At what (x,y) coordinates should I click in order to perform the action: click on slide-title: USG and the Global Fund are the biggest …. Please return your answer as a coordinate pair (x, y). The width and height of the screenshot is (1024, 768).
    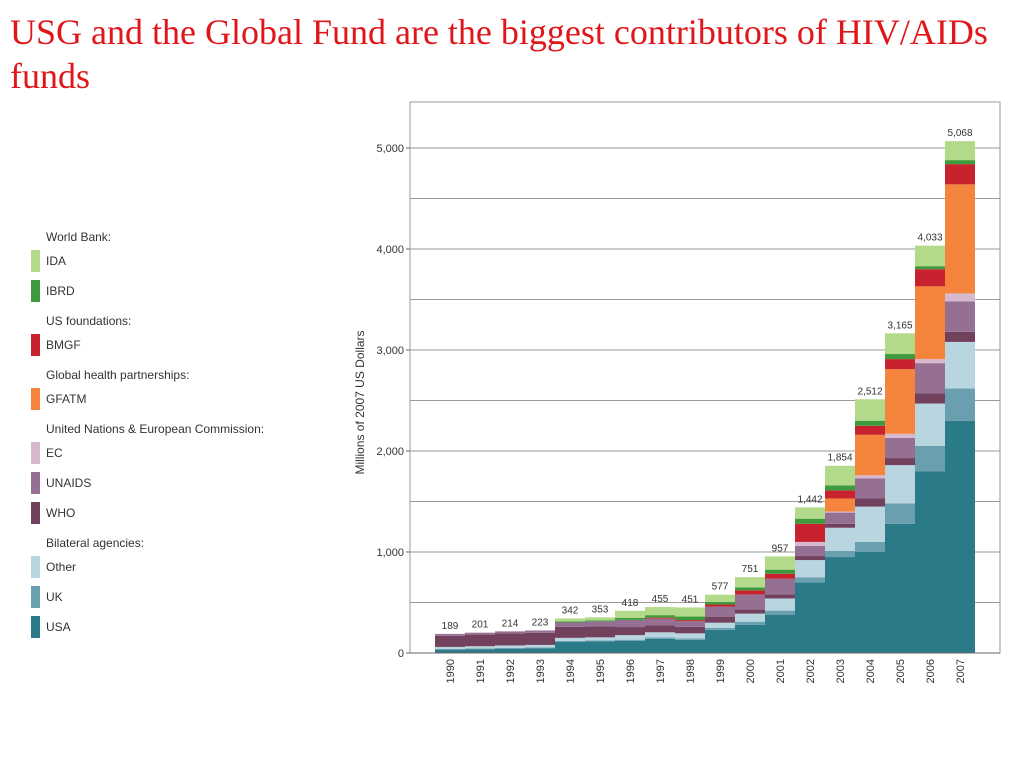
    Looking at the image, I should click on (499, 54).